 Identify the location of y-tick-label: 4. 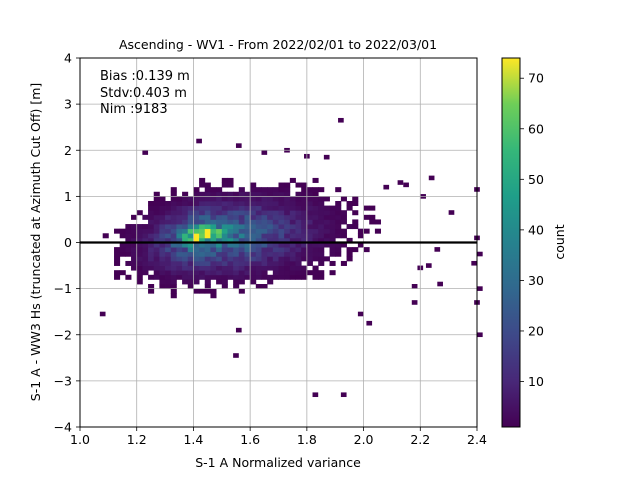
(68, 58).